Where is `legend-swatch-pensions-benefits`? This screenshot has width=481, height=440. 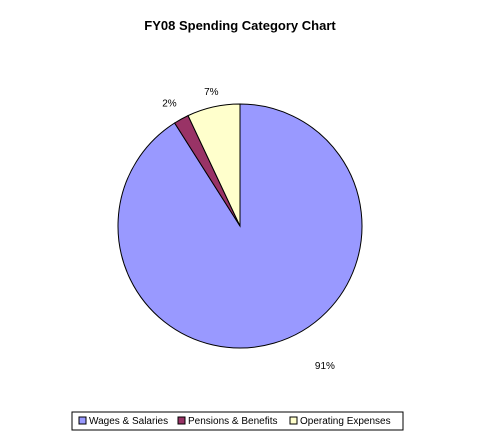 legend-swatch-pensions-benefits is located at coordinates (181, 420).